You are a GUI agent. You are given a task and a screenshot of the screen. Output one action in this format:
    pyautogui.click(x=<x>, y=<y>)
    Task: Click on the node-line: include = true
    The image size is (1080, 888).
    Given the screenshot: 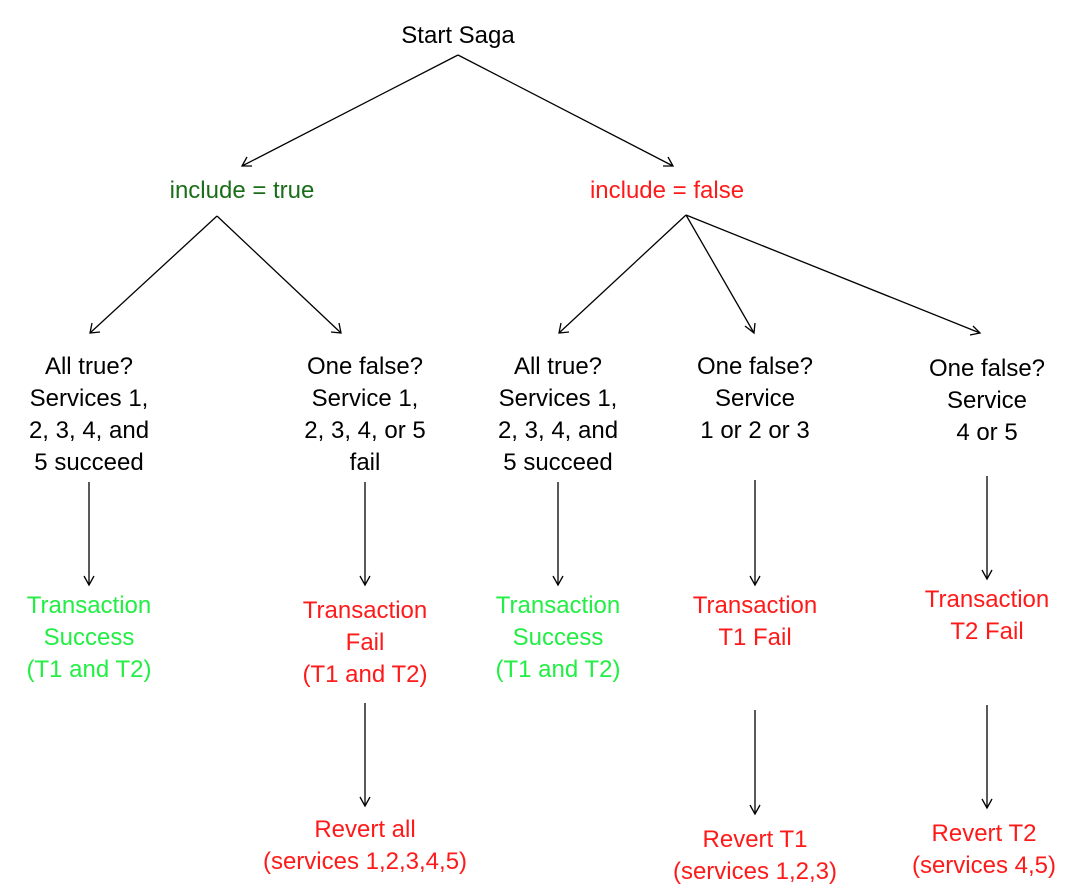 What is the action you would take?
    pyautogui.click(x=242, y=190)
    